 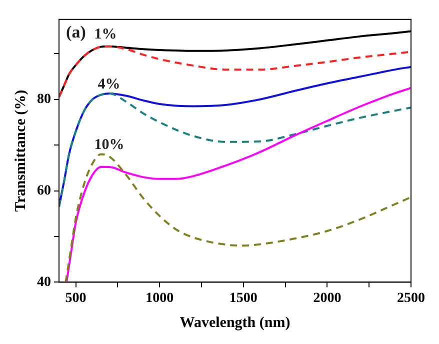 I want to click on x-tick-label: 2500, so click(x=411, y=298).